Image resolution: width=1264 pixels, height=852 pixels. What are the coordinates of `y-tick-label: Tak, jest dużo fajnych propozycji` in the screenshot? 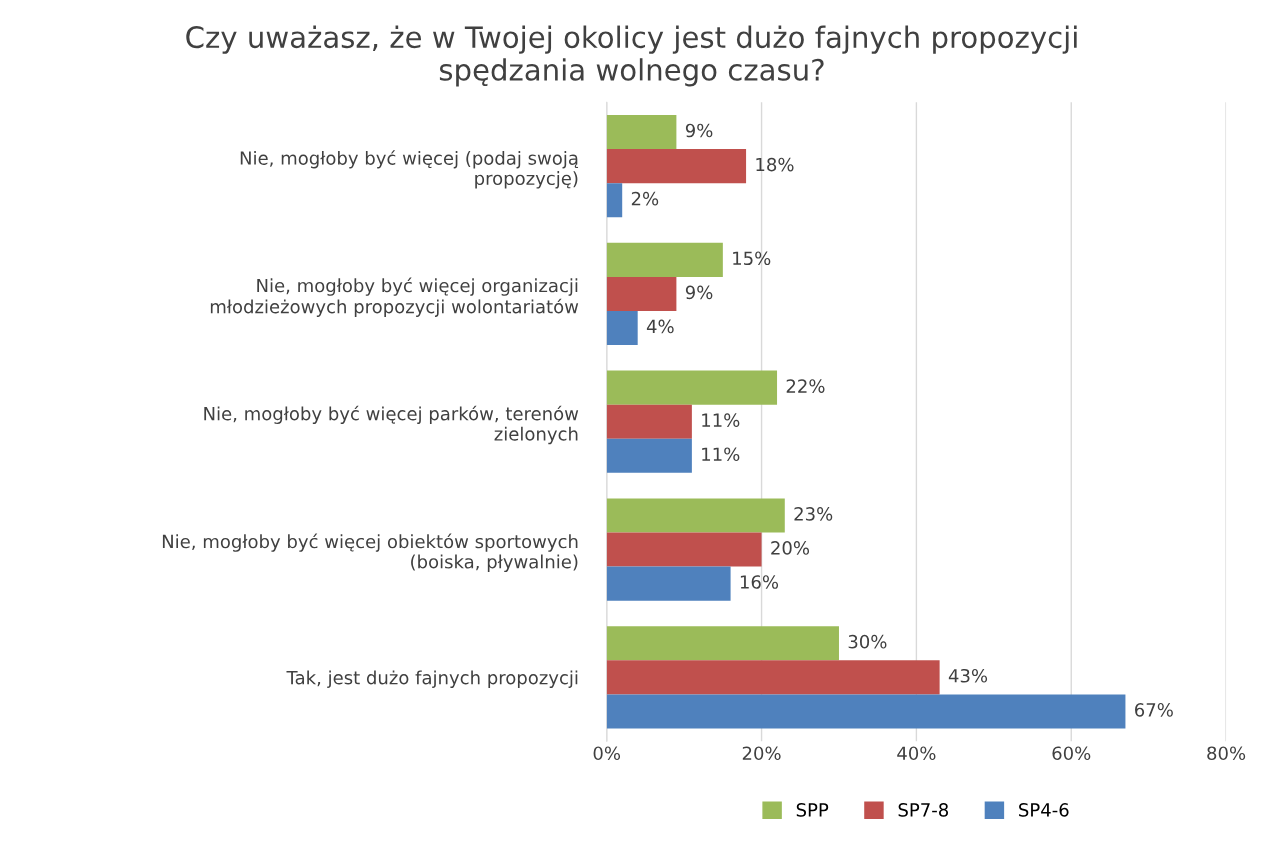 It's located at (432, 679).